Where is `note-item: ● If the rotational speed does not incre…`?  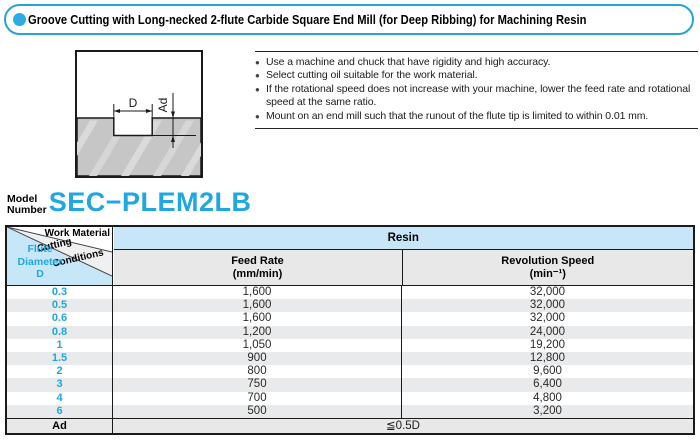 note-item: ● If the rotational speed does not incre… is located at coordinates (476, 96).